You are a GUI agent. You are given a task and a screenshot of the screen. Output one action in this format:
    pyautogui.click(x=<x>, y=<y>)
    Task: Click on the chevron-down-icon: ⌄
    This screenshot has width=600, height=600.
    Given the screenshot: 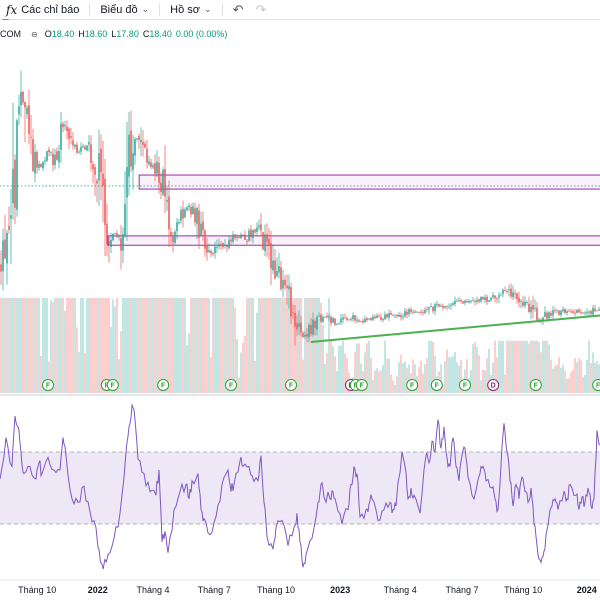 What is the action you would take?
    pyautogui.click(x=208, y=9)
    